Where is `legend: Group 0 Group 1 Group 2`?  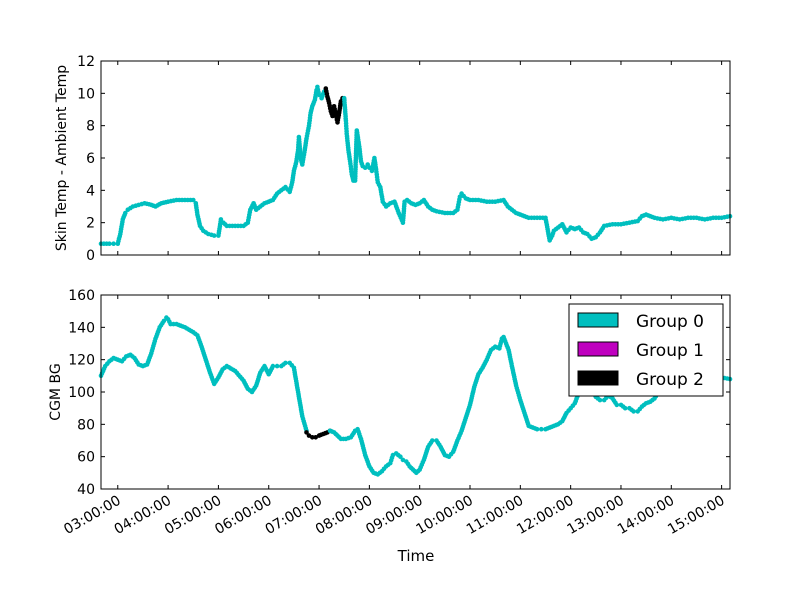
legend: Group 0 Group 1 Group 2 is located at coordinates (646, 350).